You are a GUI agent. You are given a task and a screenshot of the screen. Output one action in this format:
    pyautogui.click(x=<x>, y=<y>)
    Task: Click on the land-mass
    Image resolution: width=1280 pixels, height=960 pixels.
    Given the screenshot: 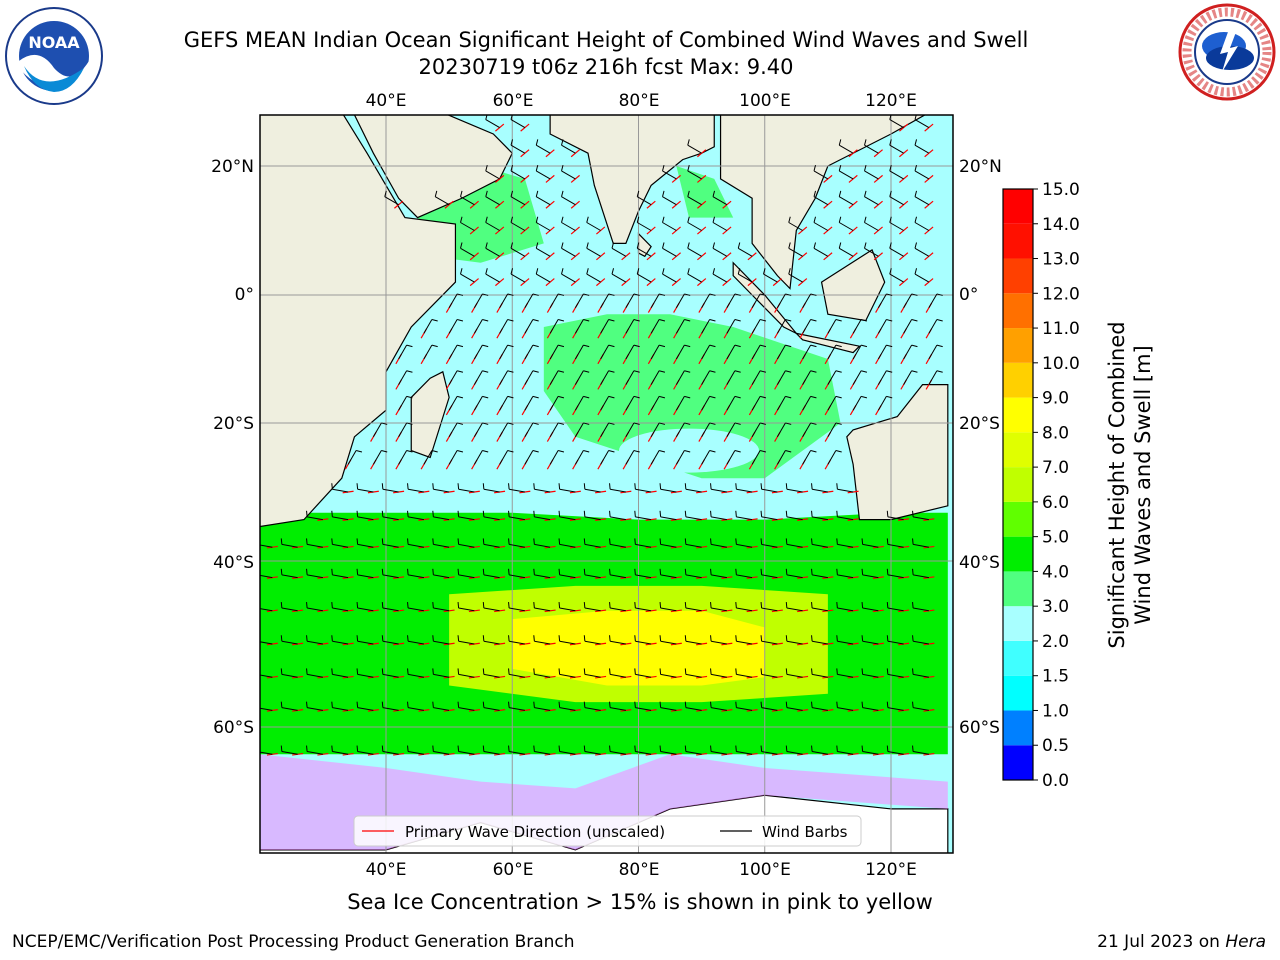 What is the action you would take?
    pyautogui.click(x=358, y=321)
    